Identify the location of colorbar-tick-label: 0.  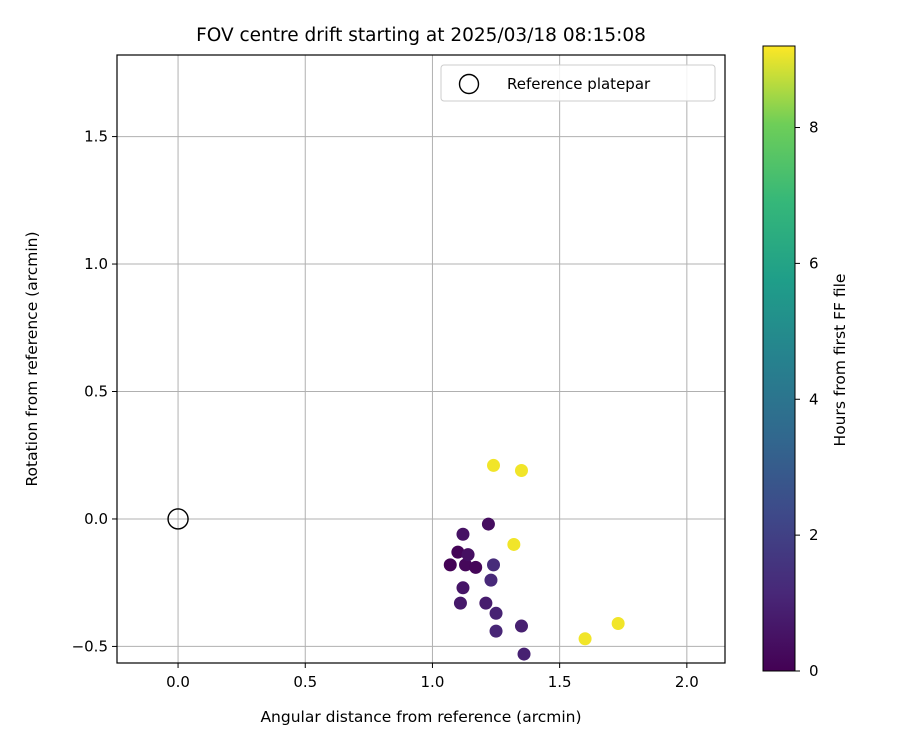
(814, 671).